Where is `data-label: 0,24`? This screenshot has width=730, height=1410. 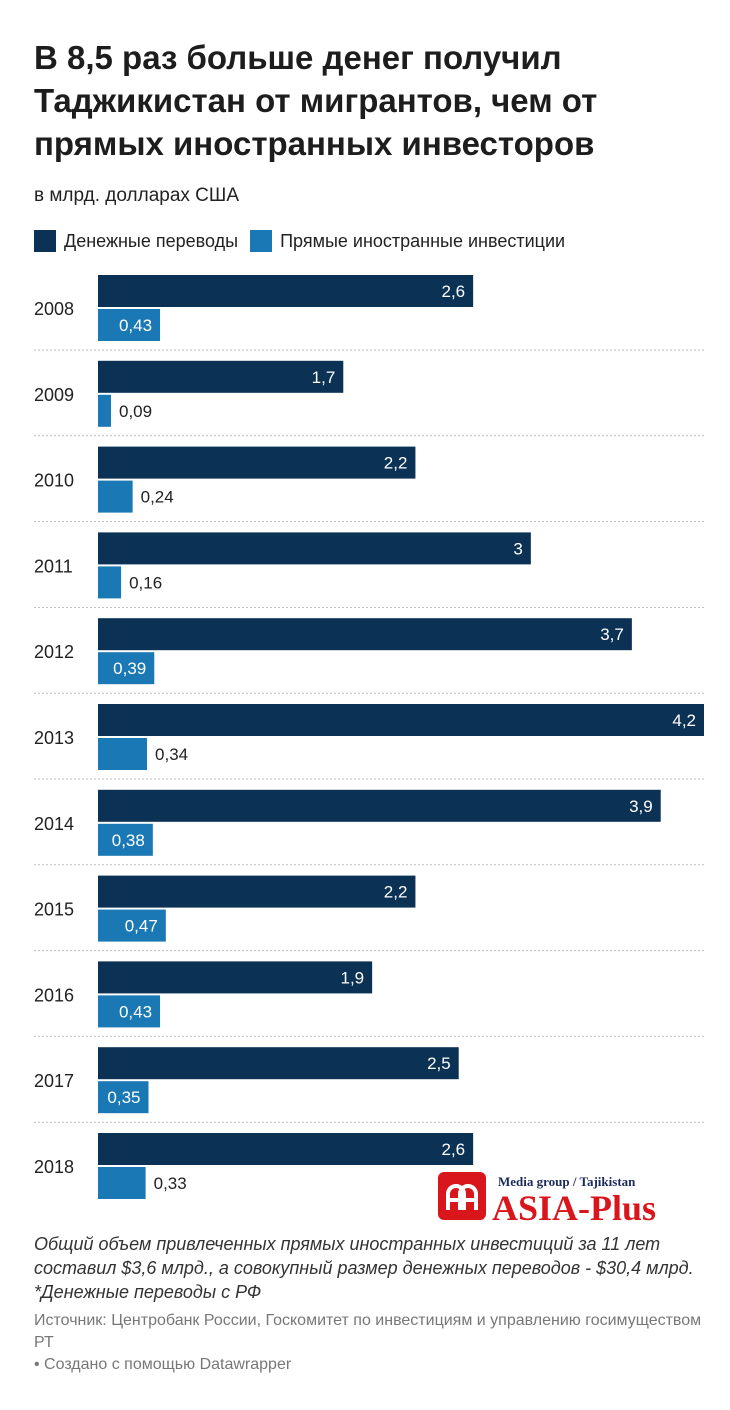 data-label: 0,24 is located at coordinates (157, 497).